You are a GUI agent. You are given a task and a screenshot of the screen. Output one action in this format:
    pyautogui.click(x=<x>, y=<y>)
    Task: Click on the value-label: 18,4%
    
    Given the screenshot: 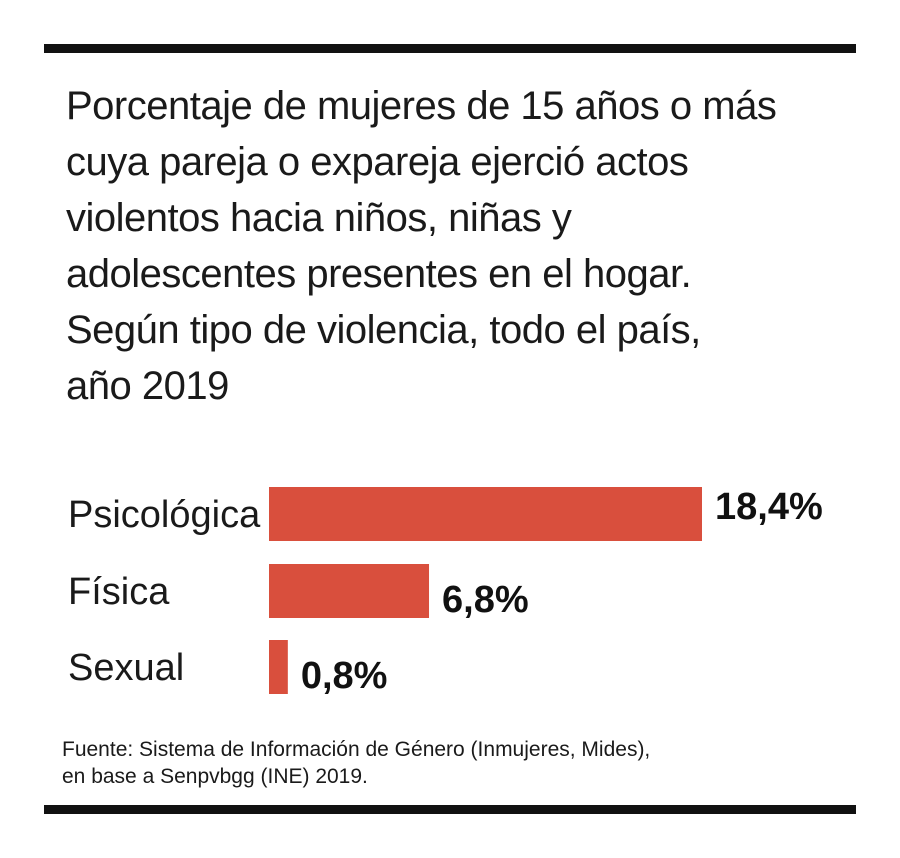 What is the action you would take?
    pyautogui.click(x=769, y=507)
    